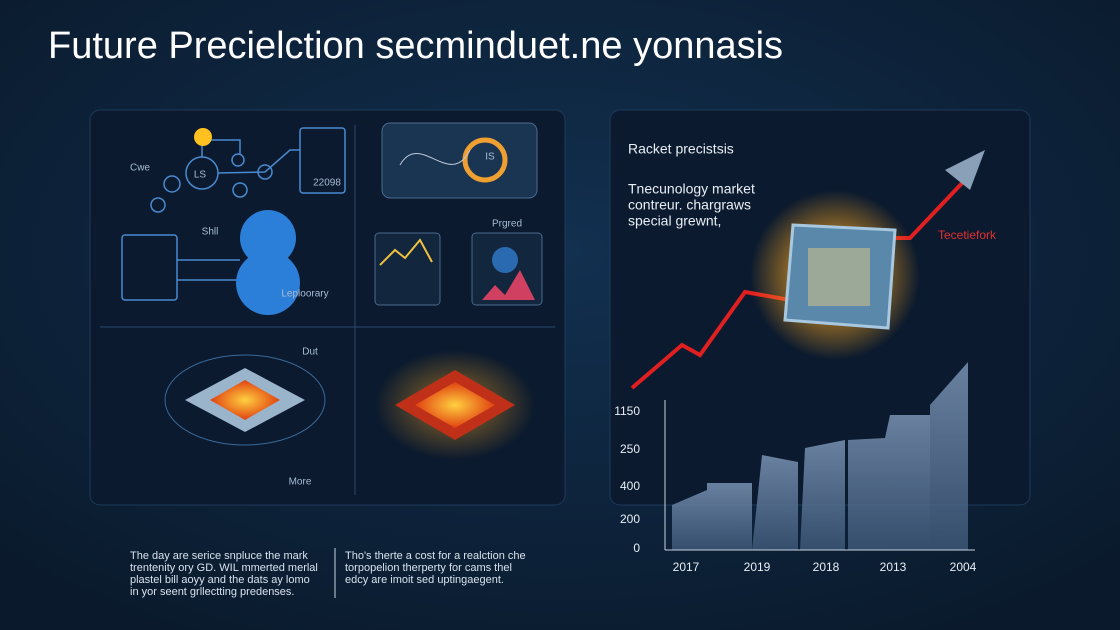 The width and height of the screenshot is (1120, 630). Describe the element at coordinates (219, 556) in the screenshot. I see `footer-line: The day are serice snpluce the mark` at that location.